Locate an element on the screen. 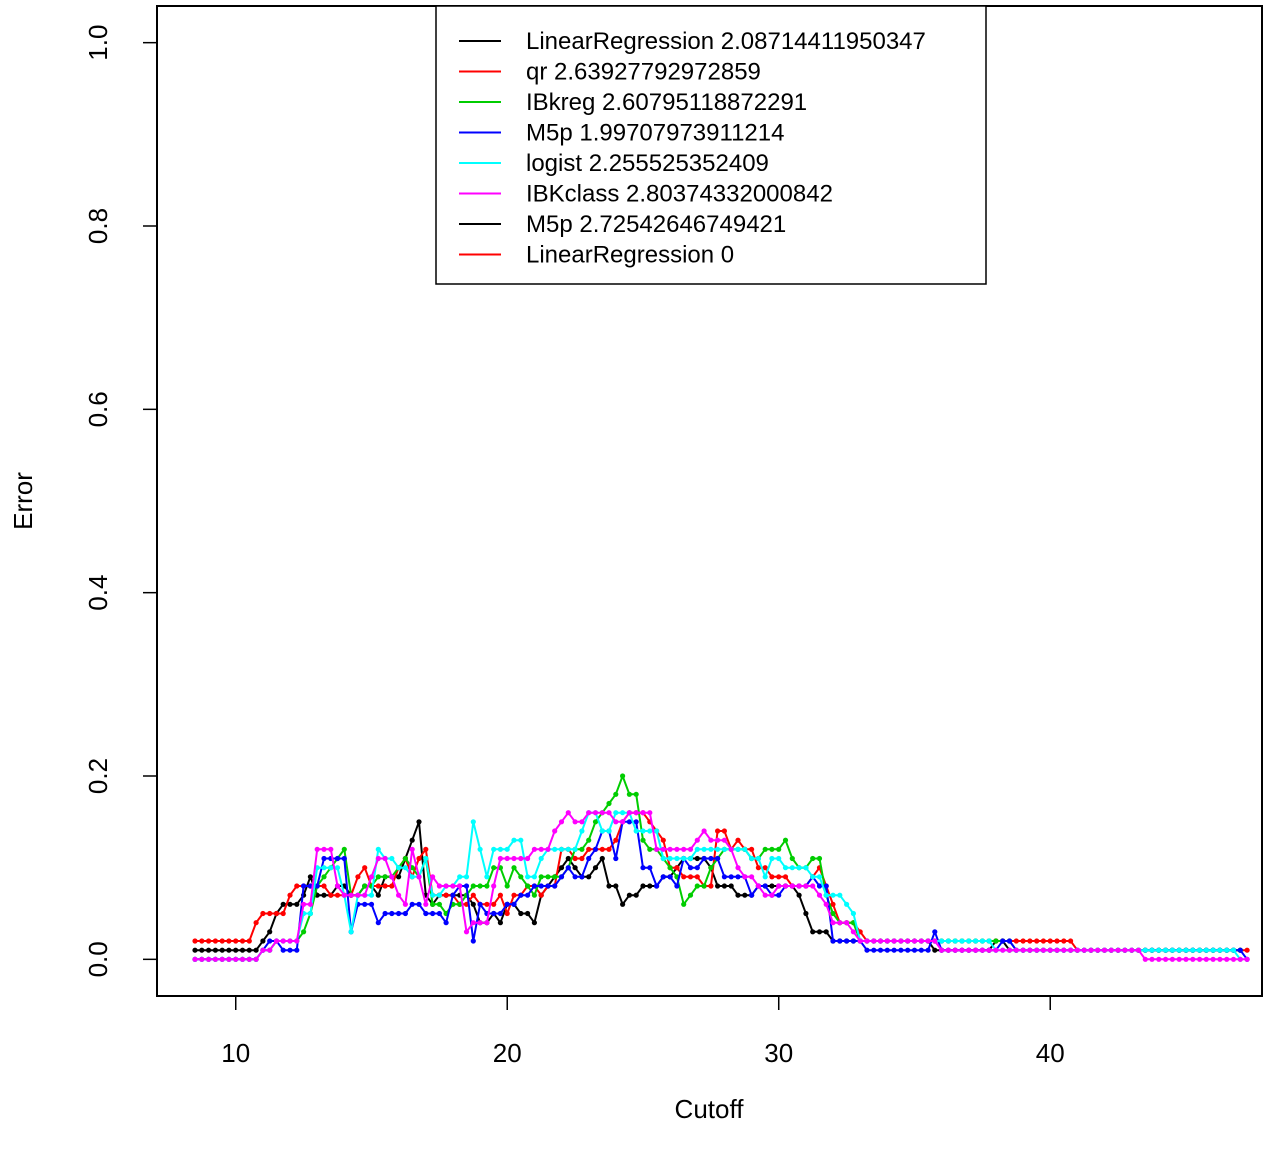 This screenshot has height=1149, width=1271. x-tick-label: 20 is located at coordinates (507, 1053).